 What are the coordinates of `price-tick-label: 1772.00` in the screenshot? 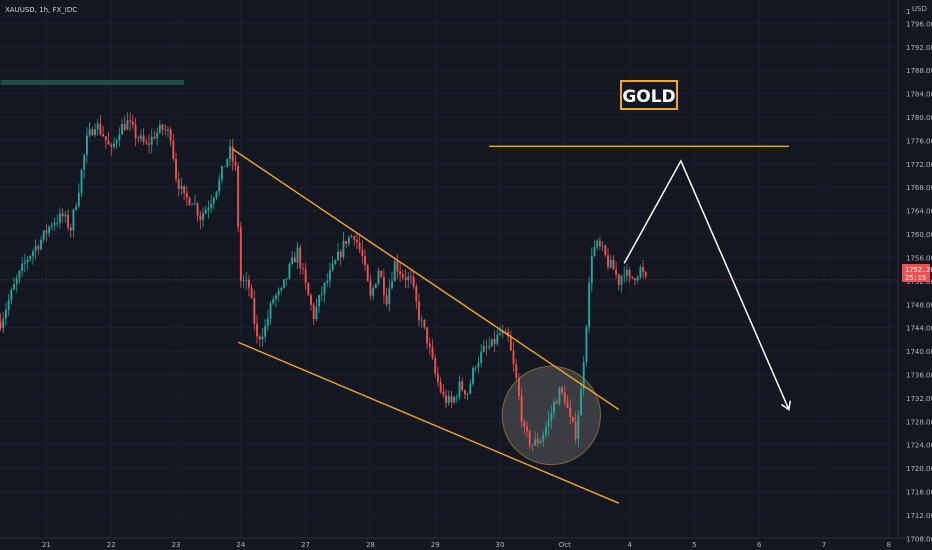 It's located at (919, 165).